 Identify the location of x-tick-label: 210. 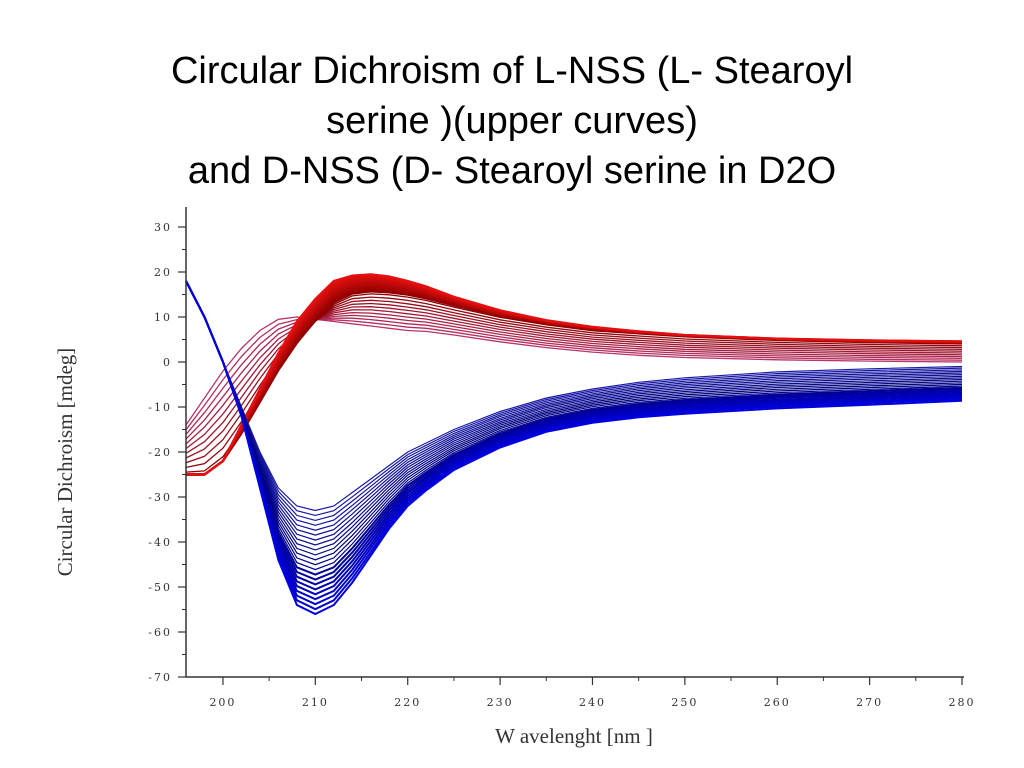
(315, 702).